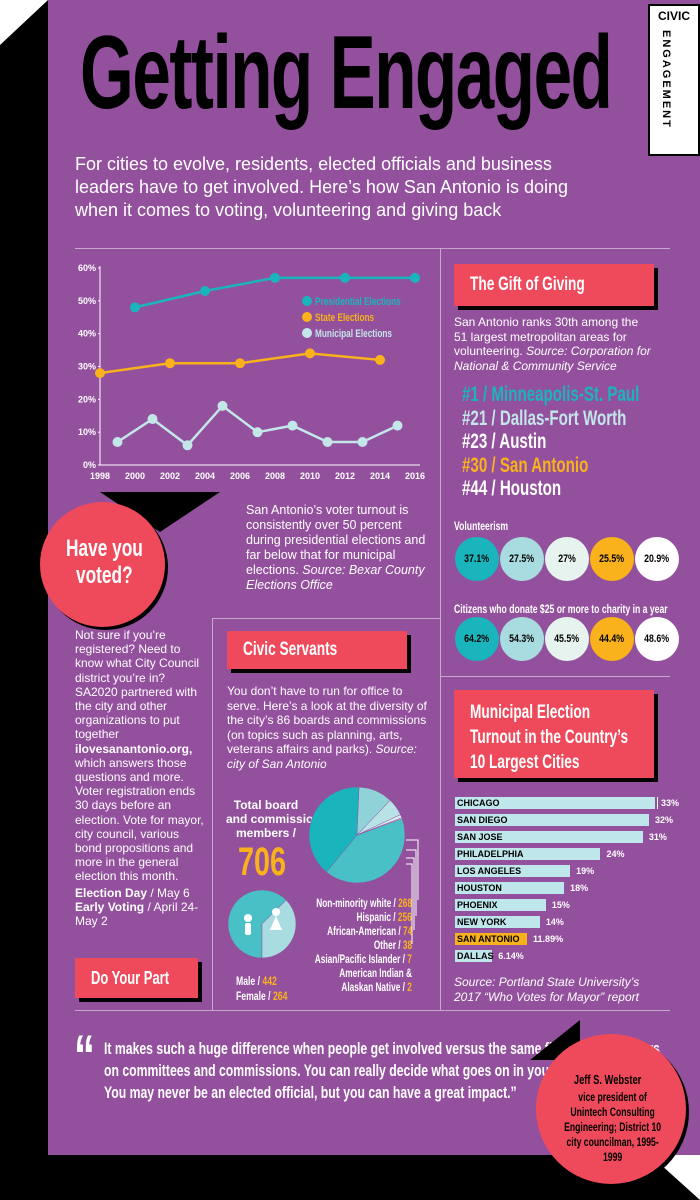  I want to click on rank-city: Minneapolis-St. Paul, so click(565, 394).